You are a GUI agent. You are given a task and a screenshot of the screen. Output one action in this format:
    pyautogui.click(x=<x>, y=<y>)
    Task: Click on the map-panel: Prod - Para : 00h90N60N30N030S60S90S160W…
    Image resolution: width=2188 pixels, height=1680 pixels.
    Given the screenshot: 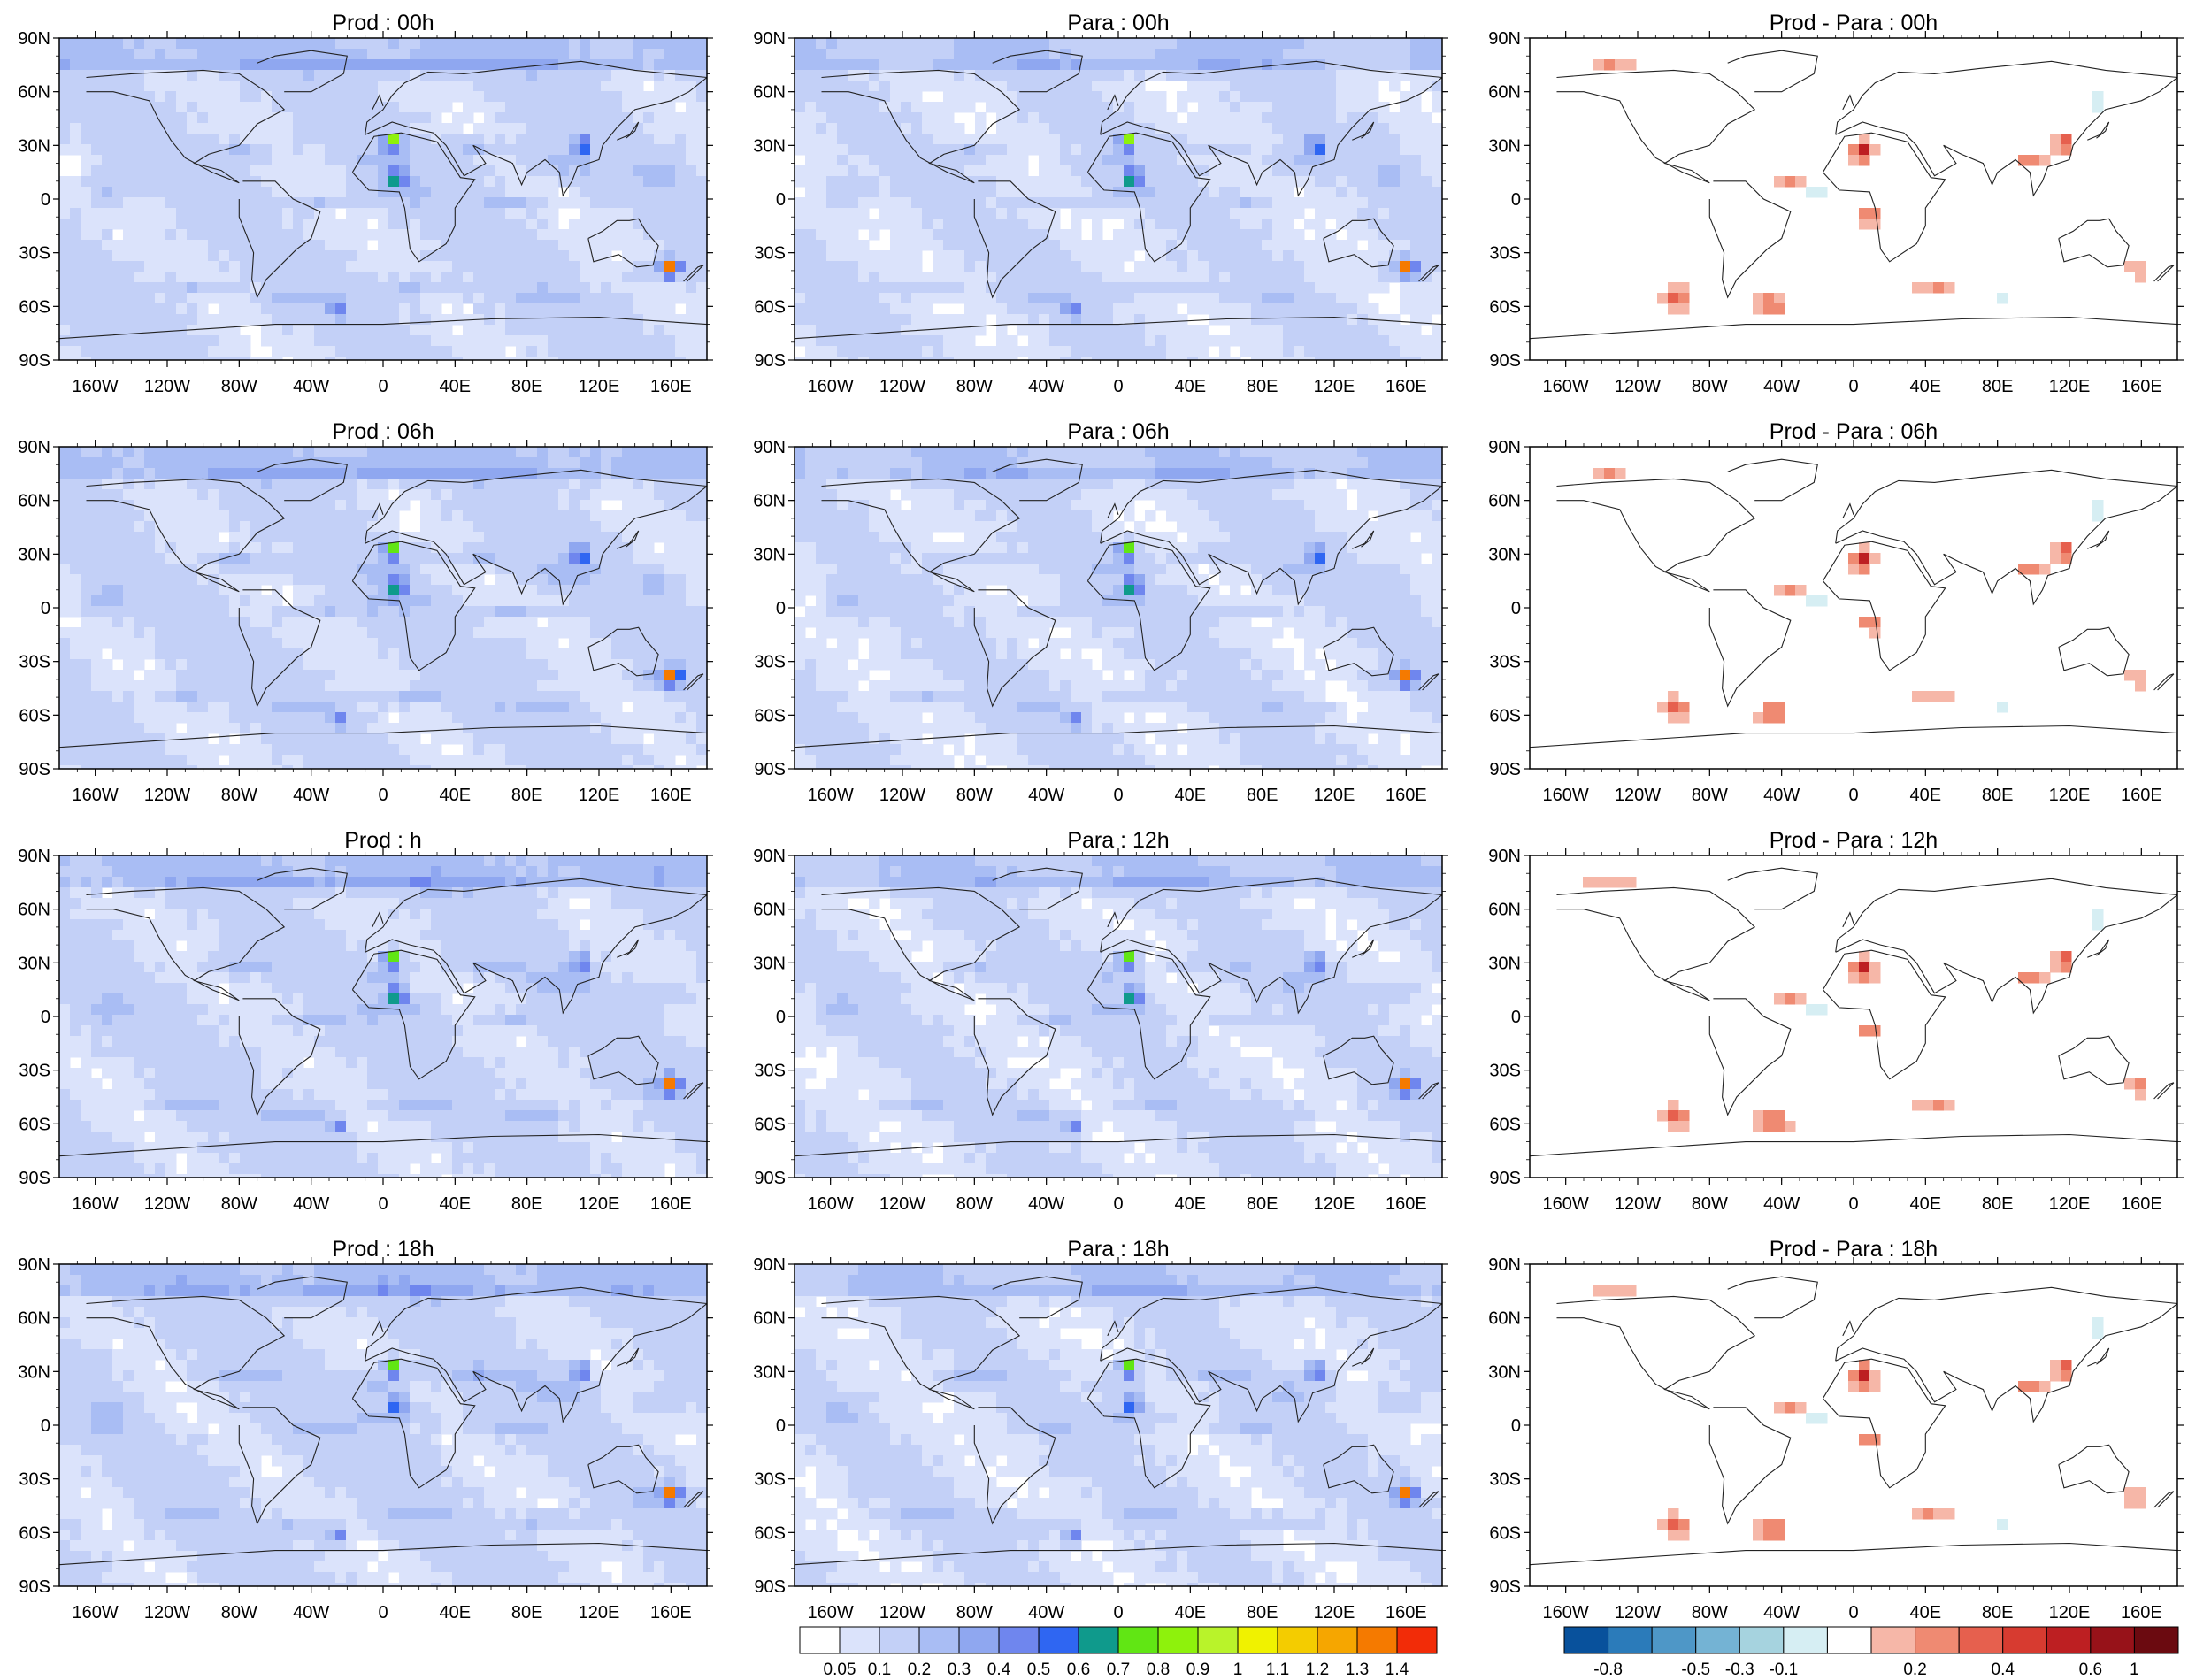 What is the action you would take?
    pyautogui.click(x=1836, y=203)
    